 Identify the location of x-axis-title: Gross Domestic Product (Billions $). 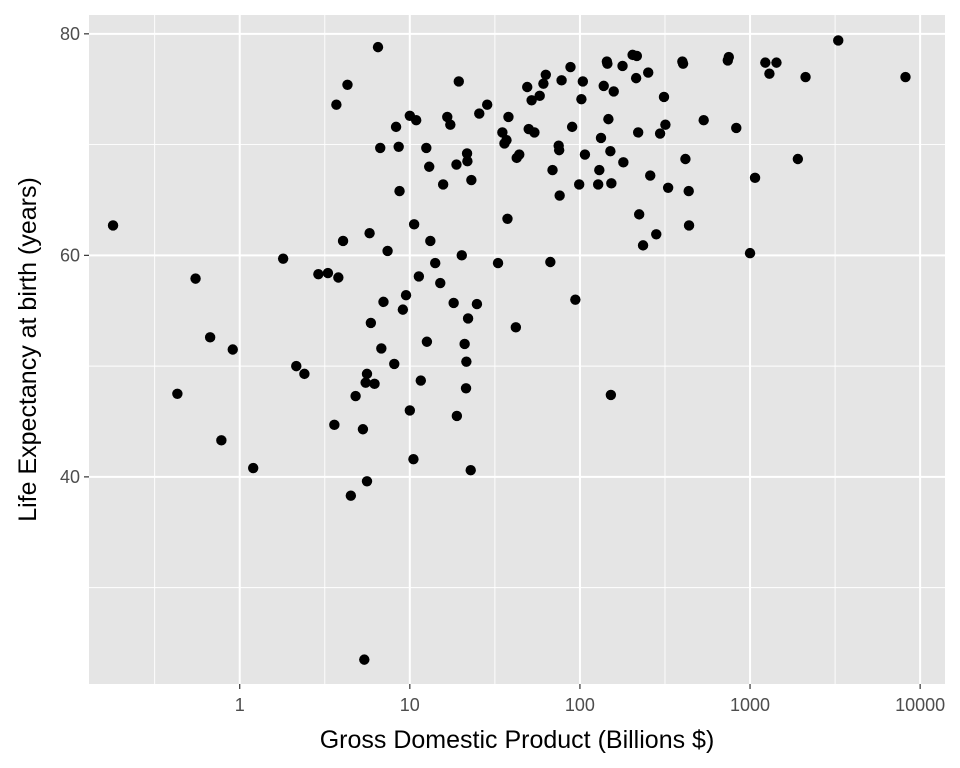
(517, 740).